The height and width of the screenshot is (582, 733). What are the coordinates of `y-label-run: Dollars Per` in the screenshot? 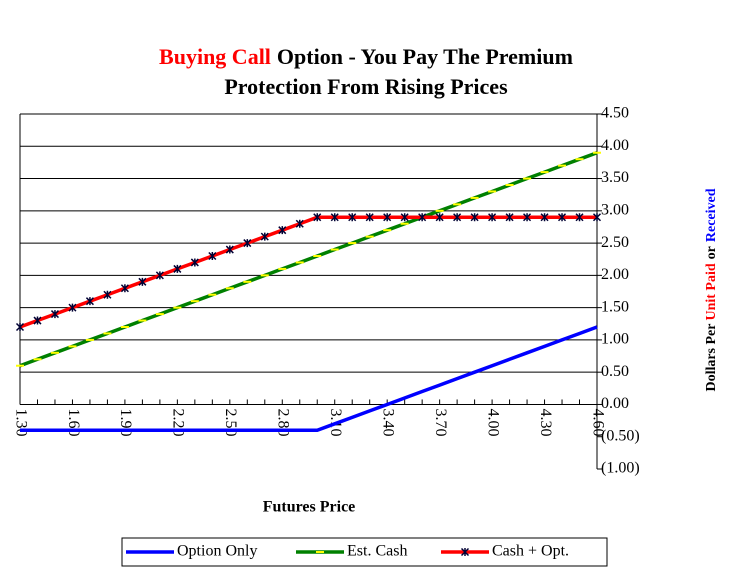 It's located at (711, 358).